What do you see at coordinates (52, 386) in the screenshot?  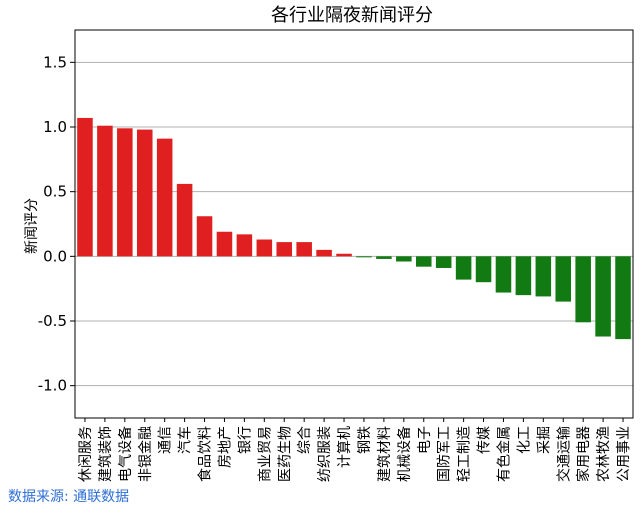 I see `y-tick-label: -1.0` at bounding box center [52, 386].